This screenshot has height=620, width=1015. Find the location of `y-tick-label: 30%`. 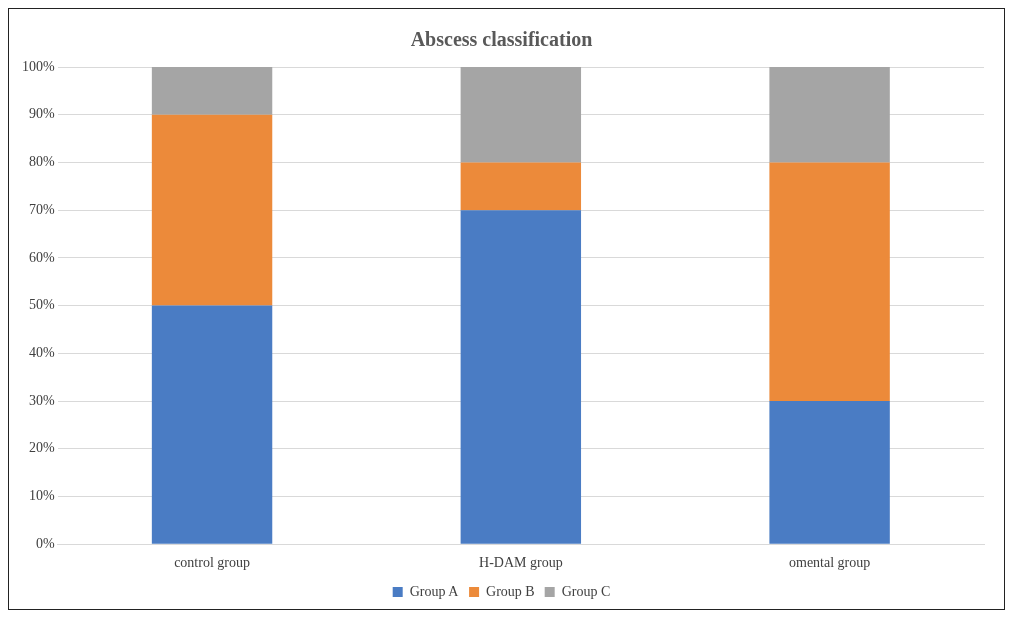

y-tick-label: 30% is located at coordinates (41, 400).